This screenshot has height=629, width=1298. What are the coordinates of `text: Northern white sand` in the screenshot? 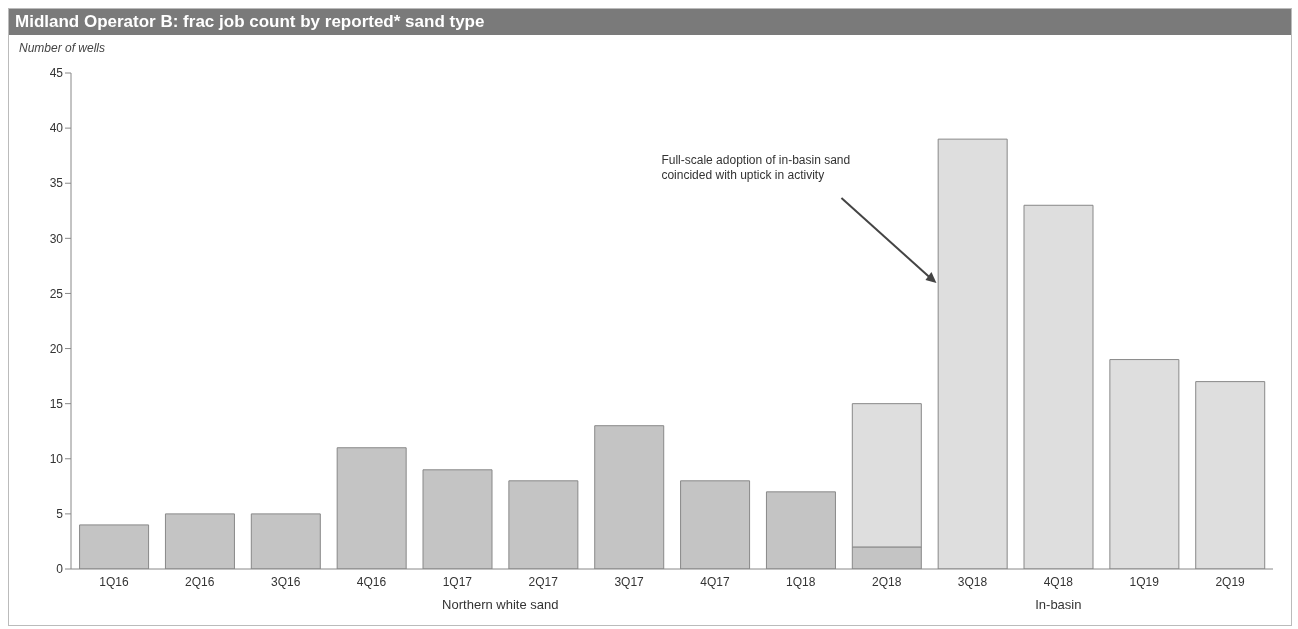 It's located at (500, 604).